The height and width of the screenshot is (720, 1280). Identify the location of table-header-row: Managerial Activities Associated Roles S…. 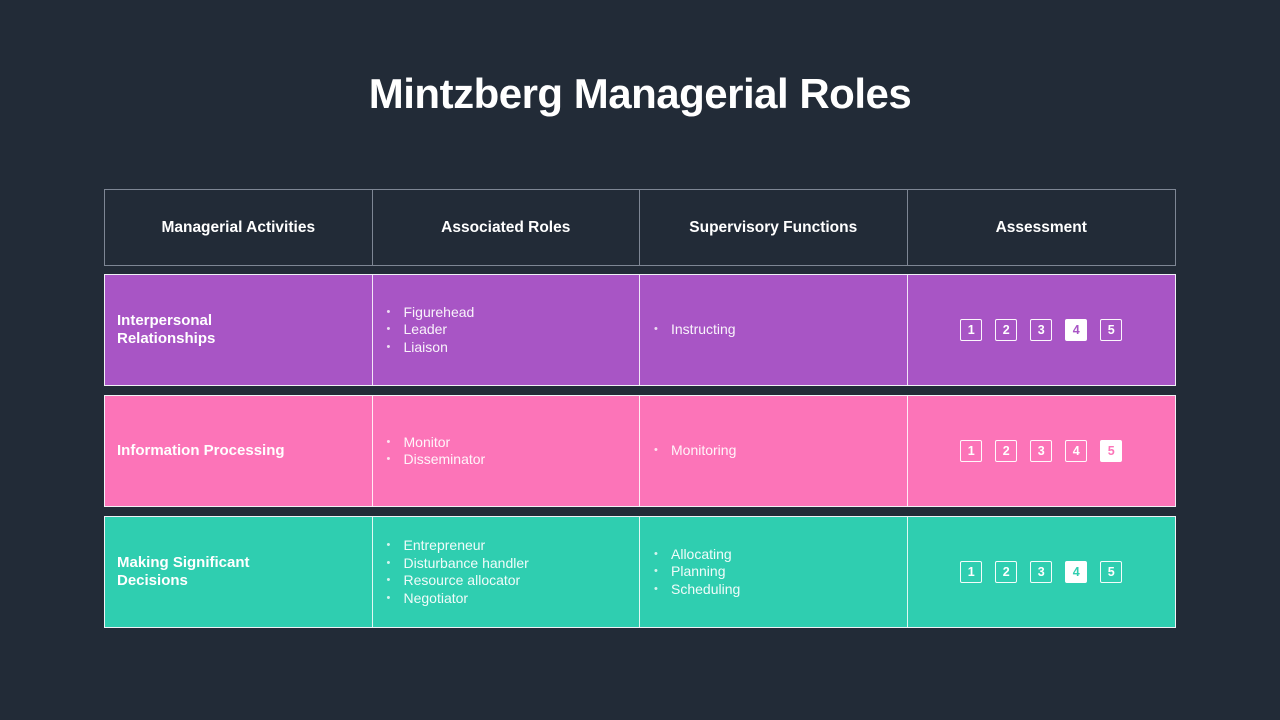
(640, 227).